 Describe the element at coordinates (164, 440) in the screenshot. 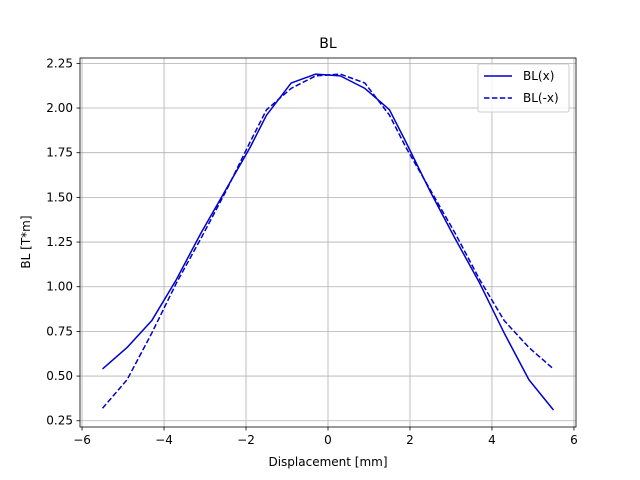

I see `x-tick-label: −4` at that location.